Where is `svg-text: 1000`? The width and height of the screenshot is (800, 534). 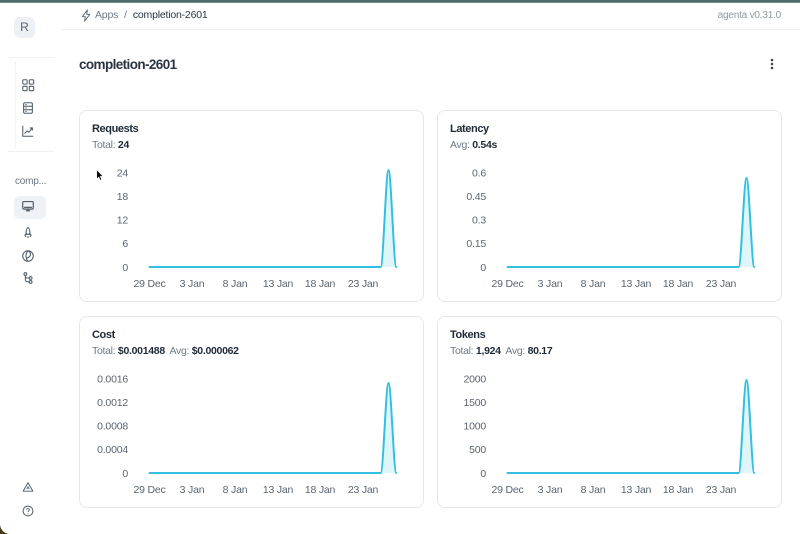
svg-text: 1000 is located at coordinates (474, 427).